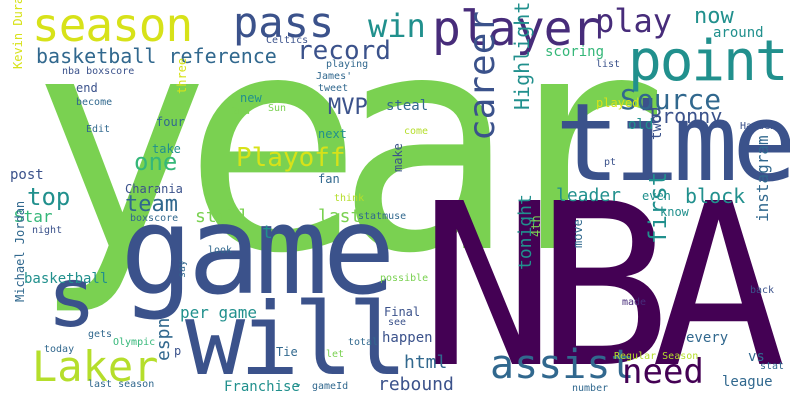  What do you see at coordinates (49, 197) in the screenshot?
I see `word-top: top` at bounding box center [49, 197].